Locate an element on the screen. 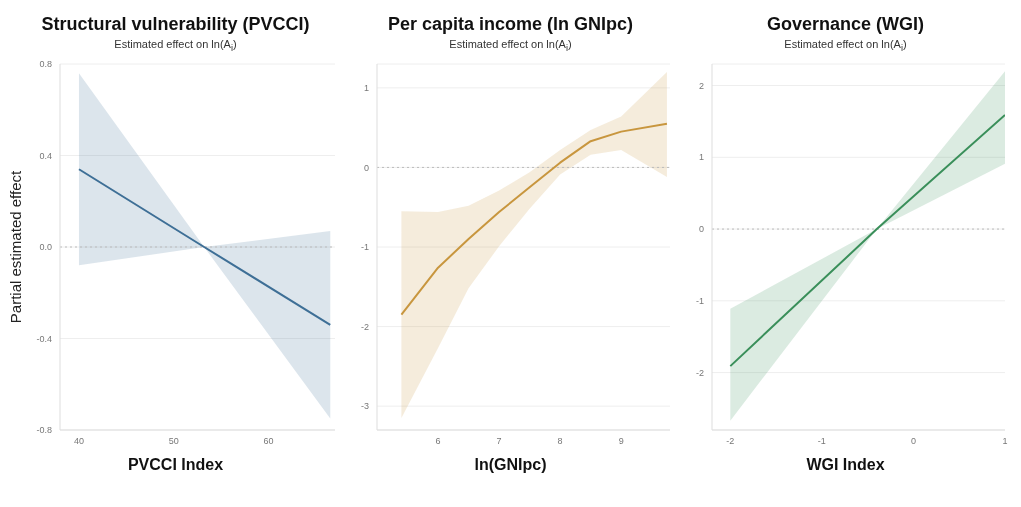  x-tick-label: 1 is located at coordinates (1005, 441).